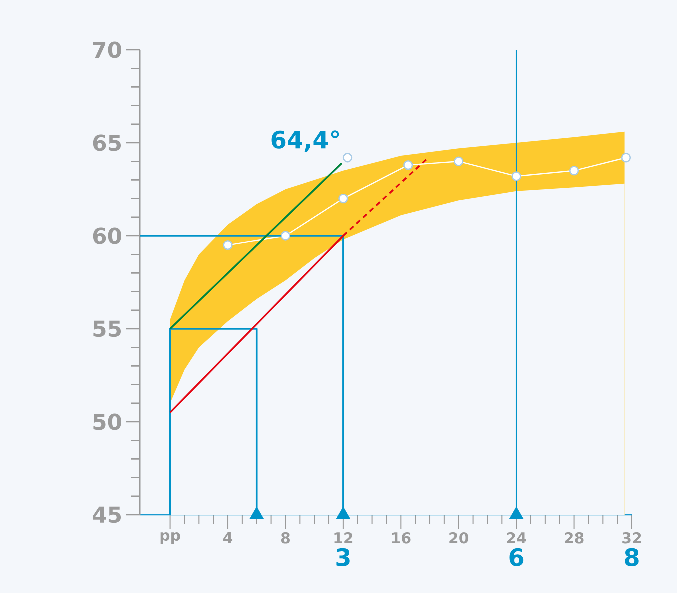  Describe the element at coordinates (632, 538) in the screenshot. I see `x-tick-label: 32` at that location.